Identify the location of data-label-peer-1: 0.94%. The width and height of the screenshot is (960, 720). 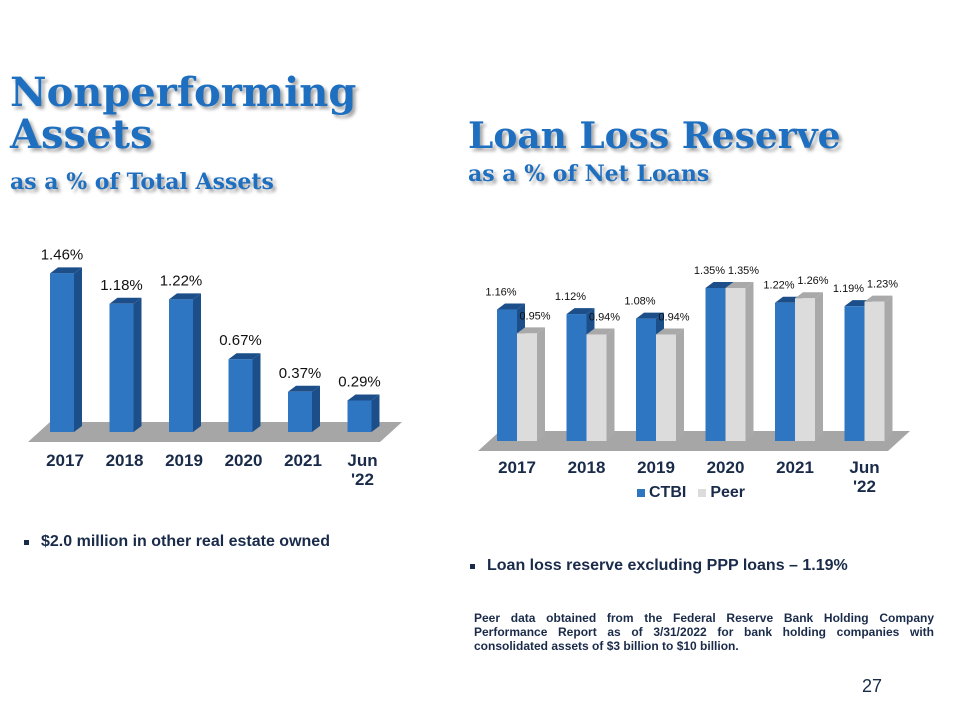
(604, 317).